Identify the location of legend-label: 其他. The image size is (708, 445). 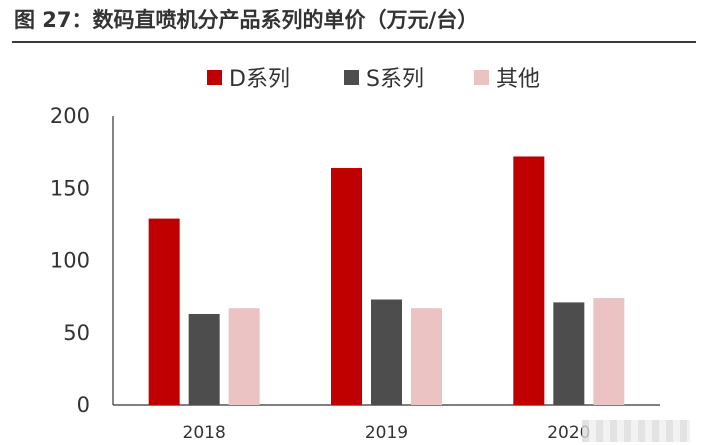
(518, 79).